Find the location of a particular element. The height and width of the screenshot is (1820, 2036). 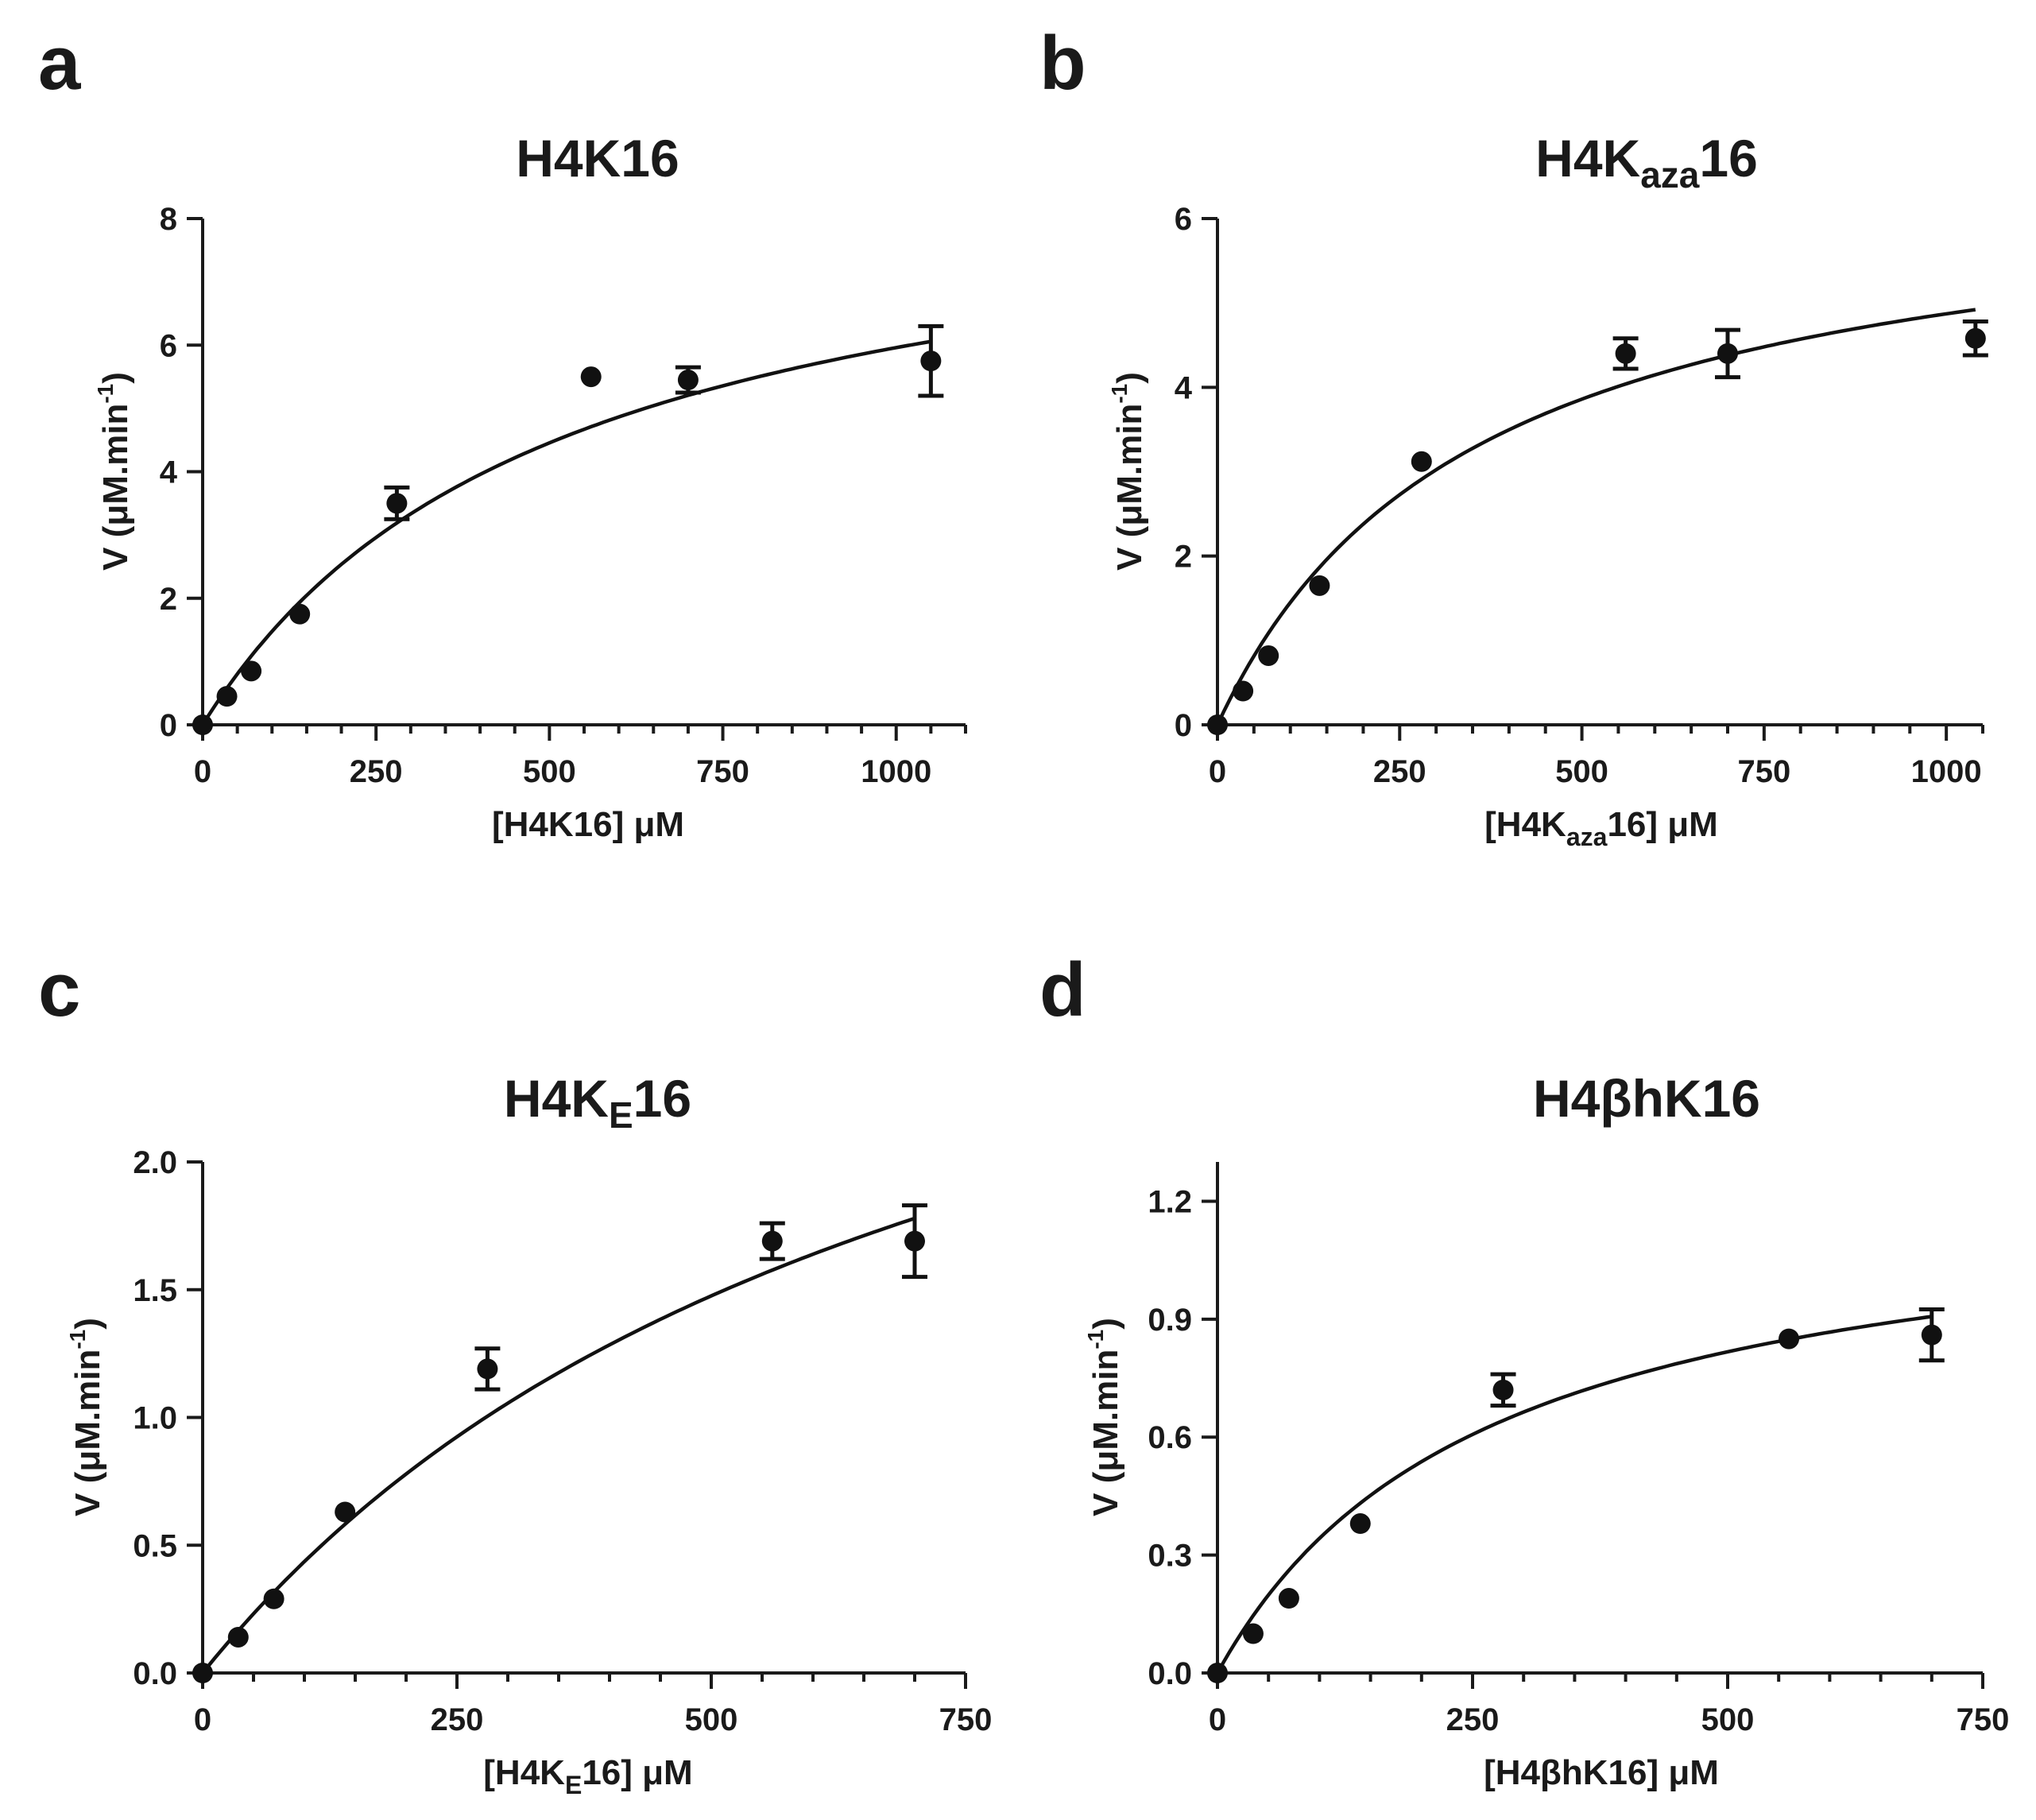

panel-letter: c is located at coordinates (59, 989).